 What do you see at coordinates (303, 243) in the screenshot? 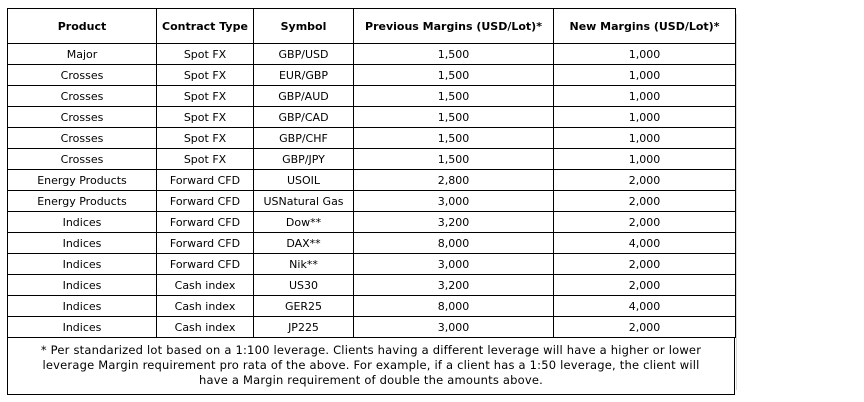
I see `cell-symbol: DAX**` at bounding box center [303, 243].